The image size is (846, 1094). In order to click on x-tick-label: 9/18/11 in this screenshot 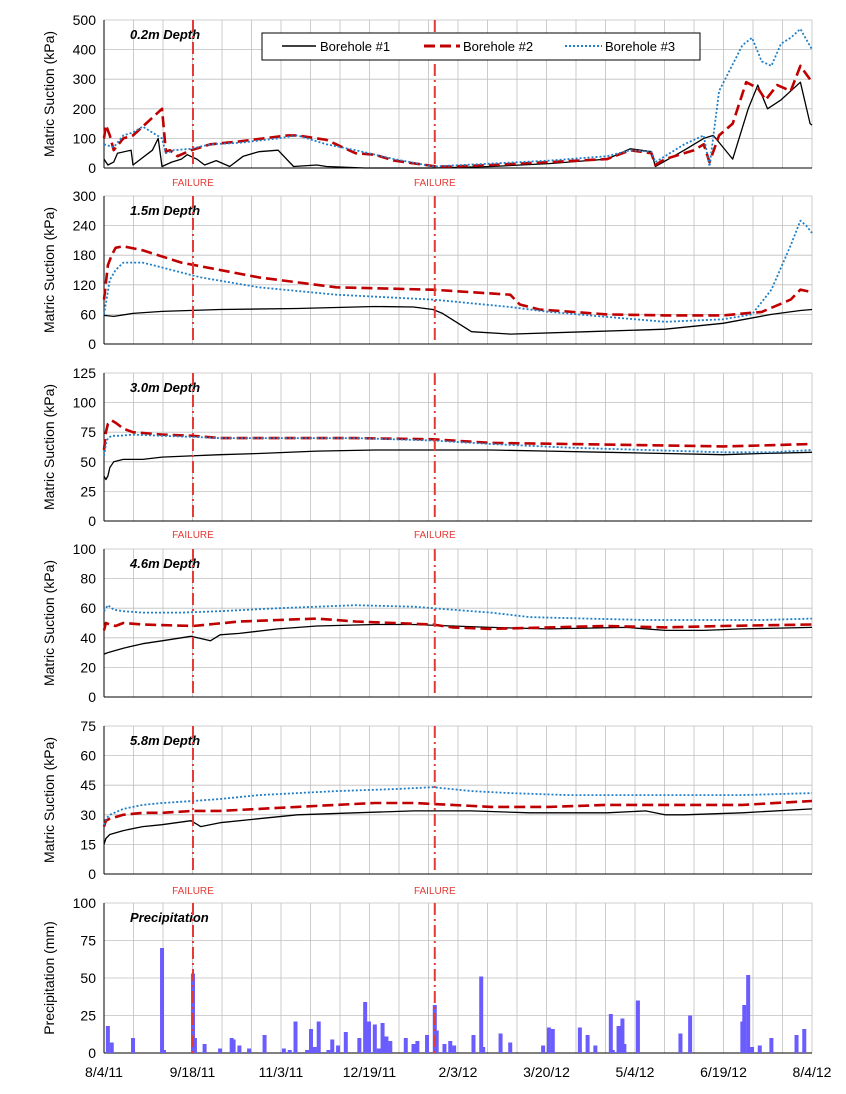, I will do `click(193, 1072)`.